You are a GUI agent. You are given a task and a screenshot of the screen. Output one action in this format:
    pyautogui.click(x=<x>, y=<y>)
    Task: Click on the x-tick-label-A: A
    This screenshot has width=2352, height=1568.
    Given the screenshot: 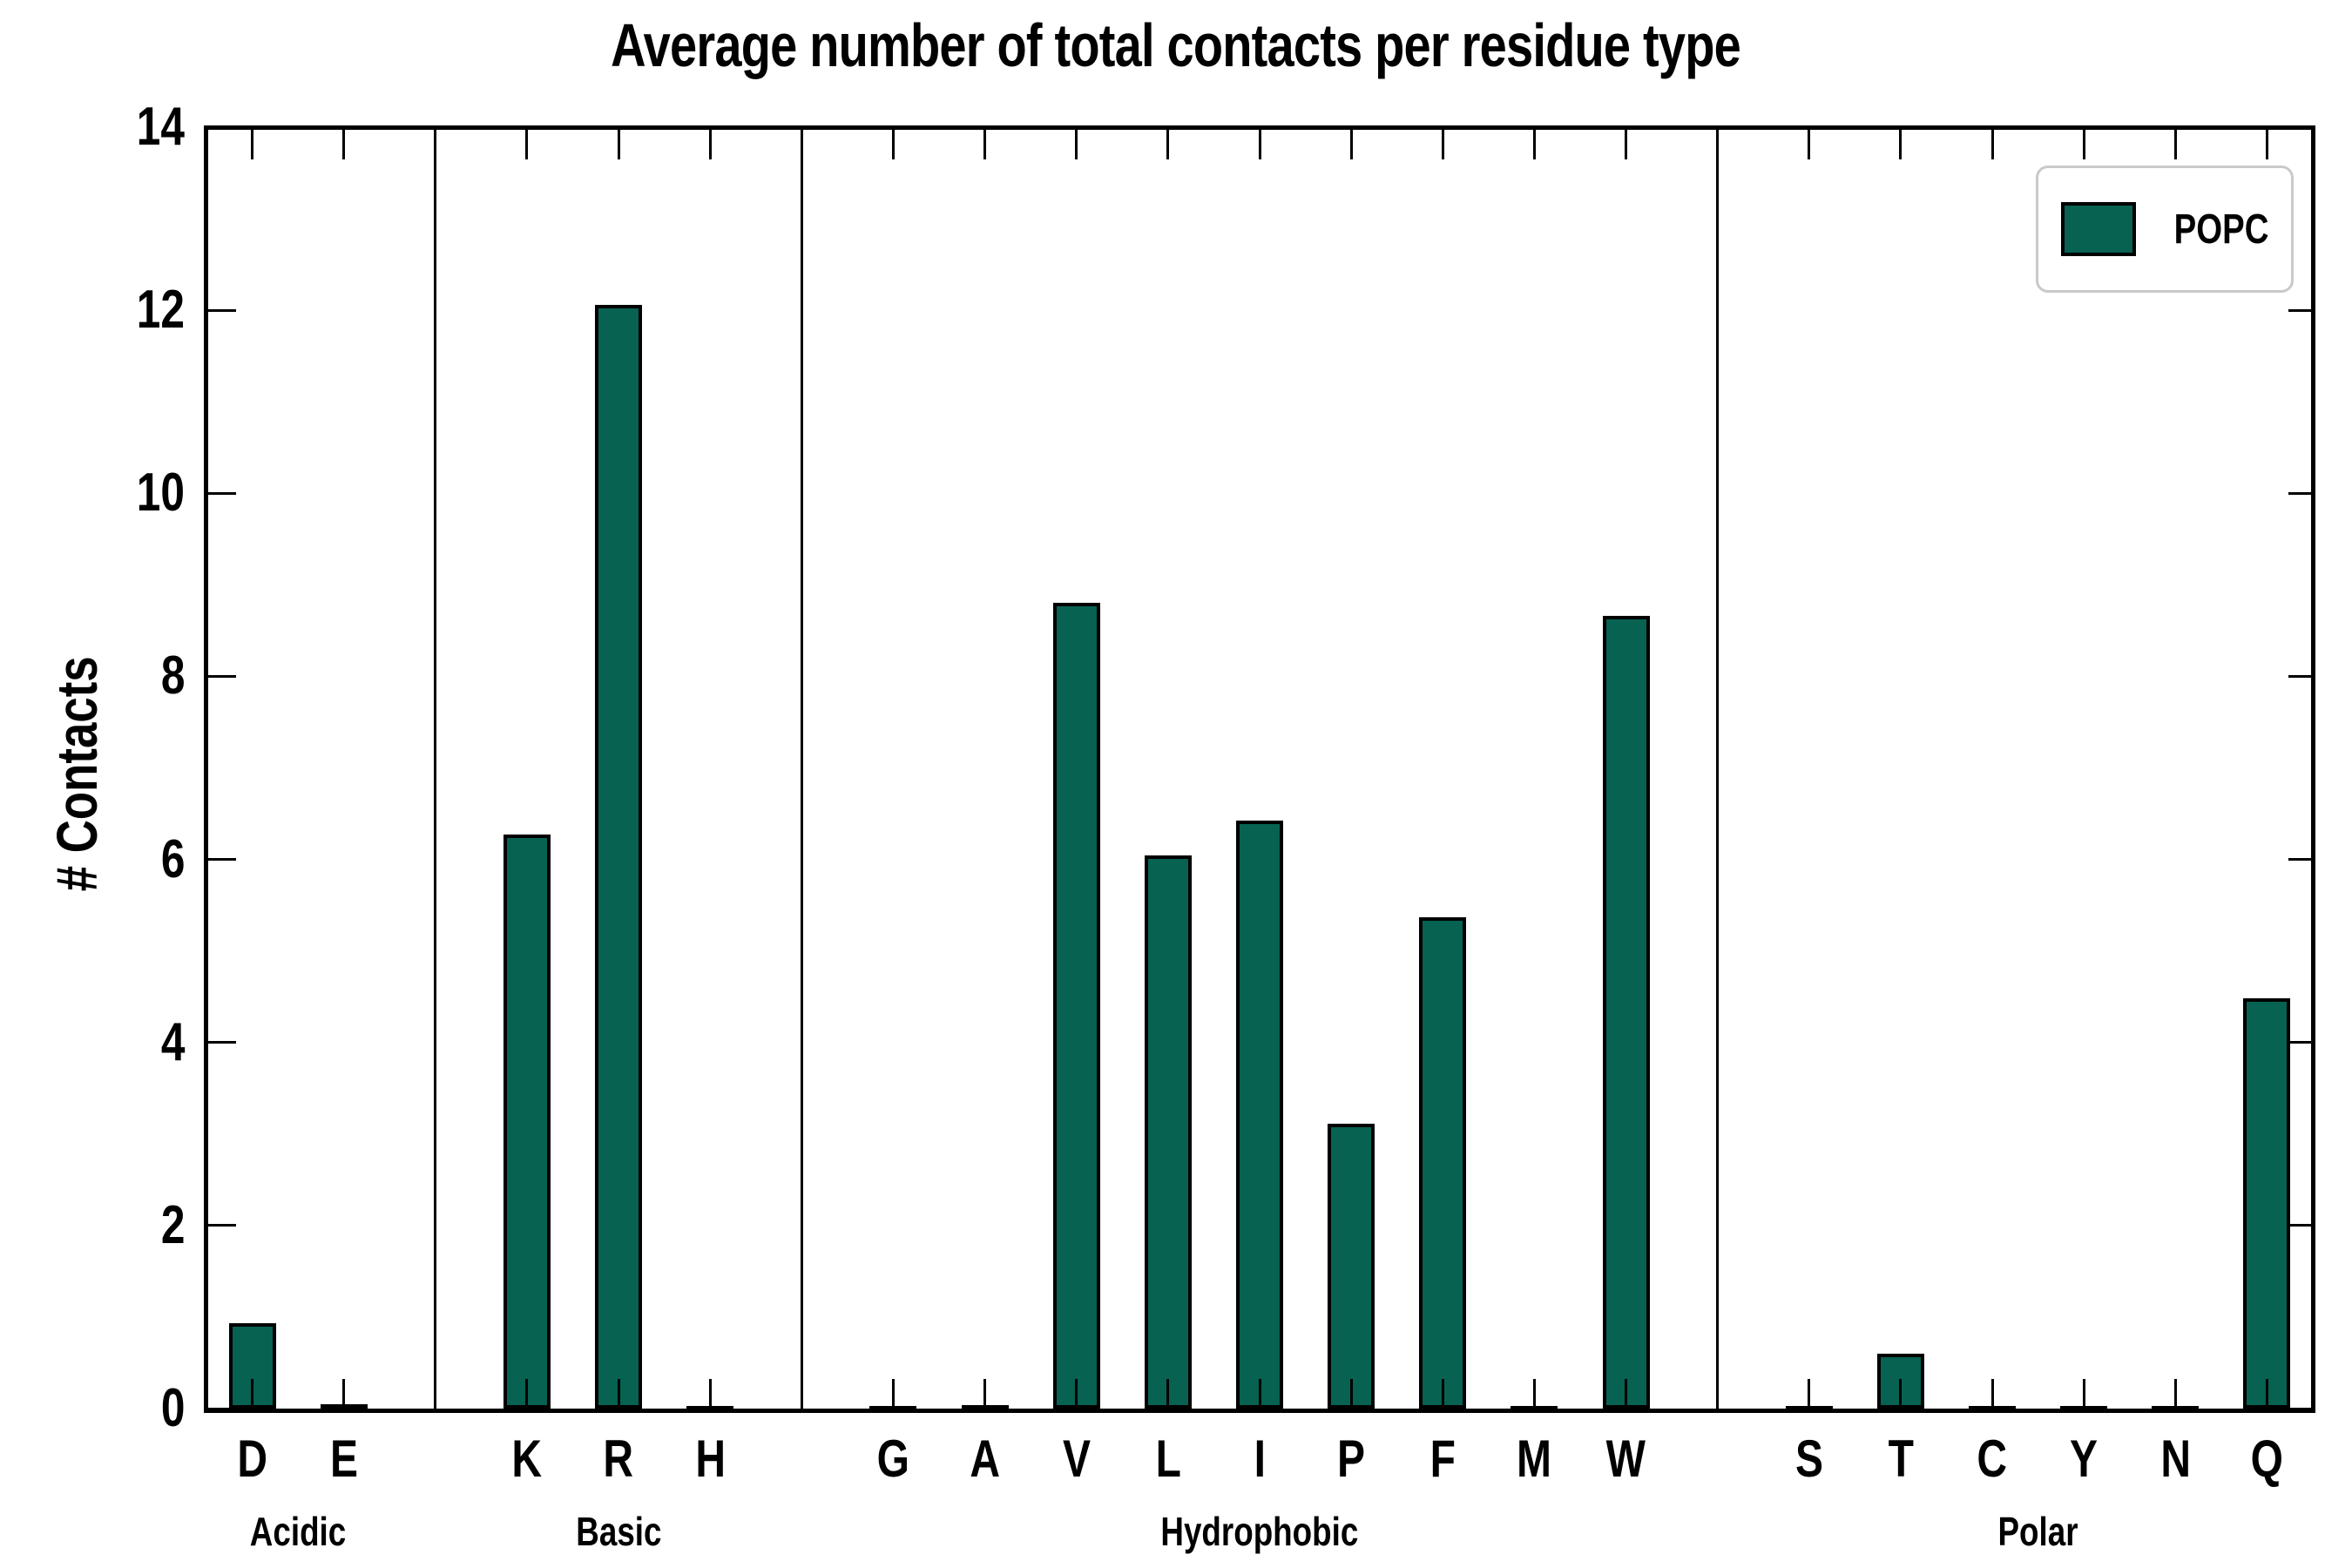 What is the action you would take?
    pyautogui.click(x=985, y=1458)
    